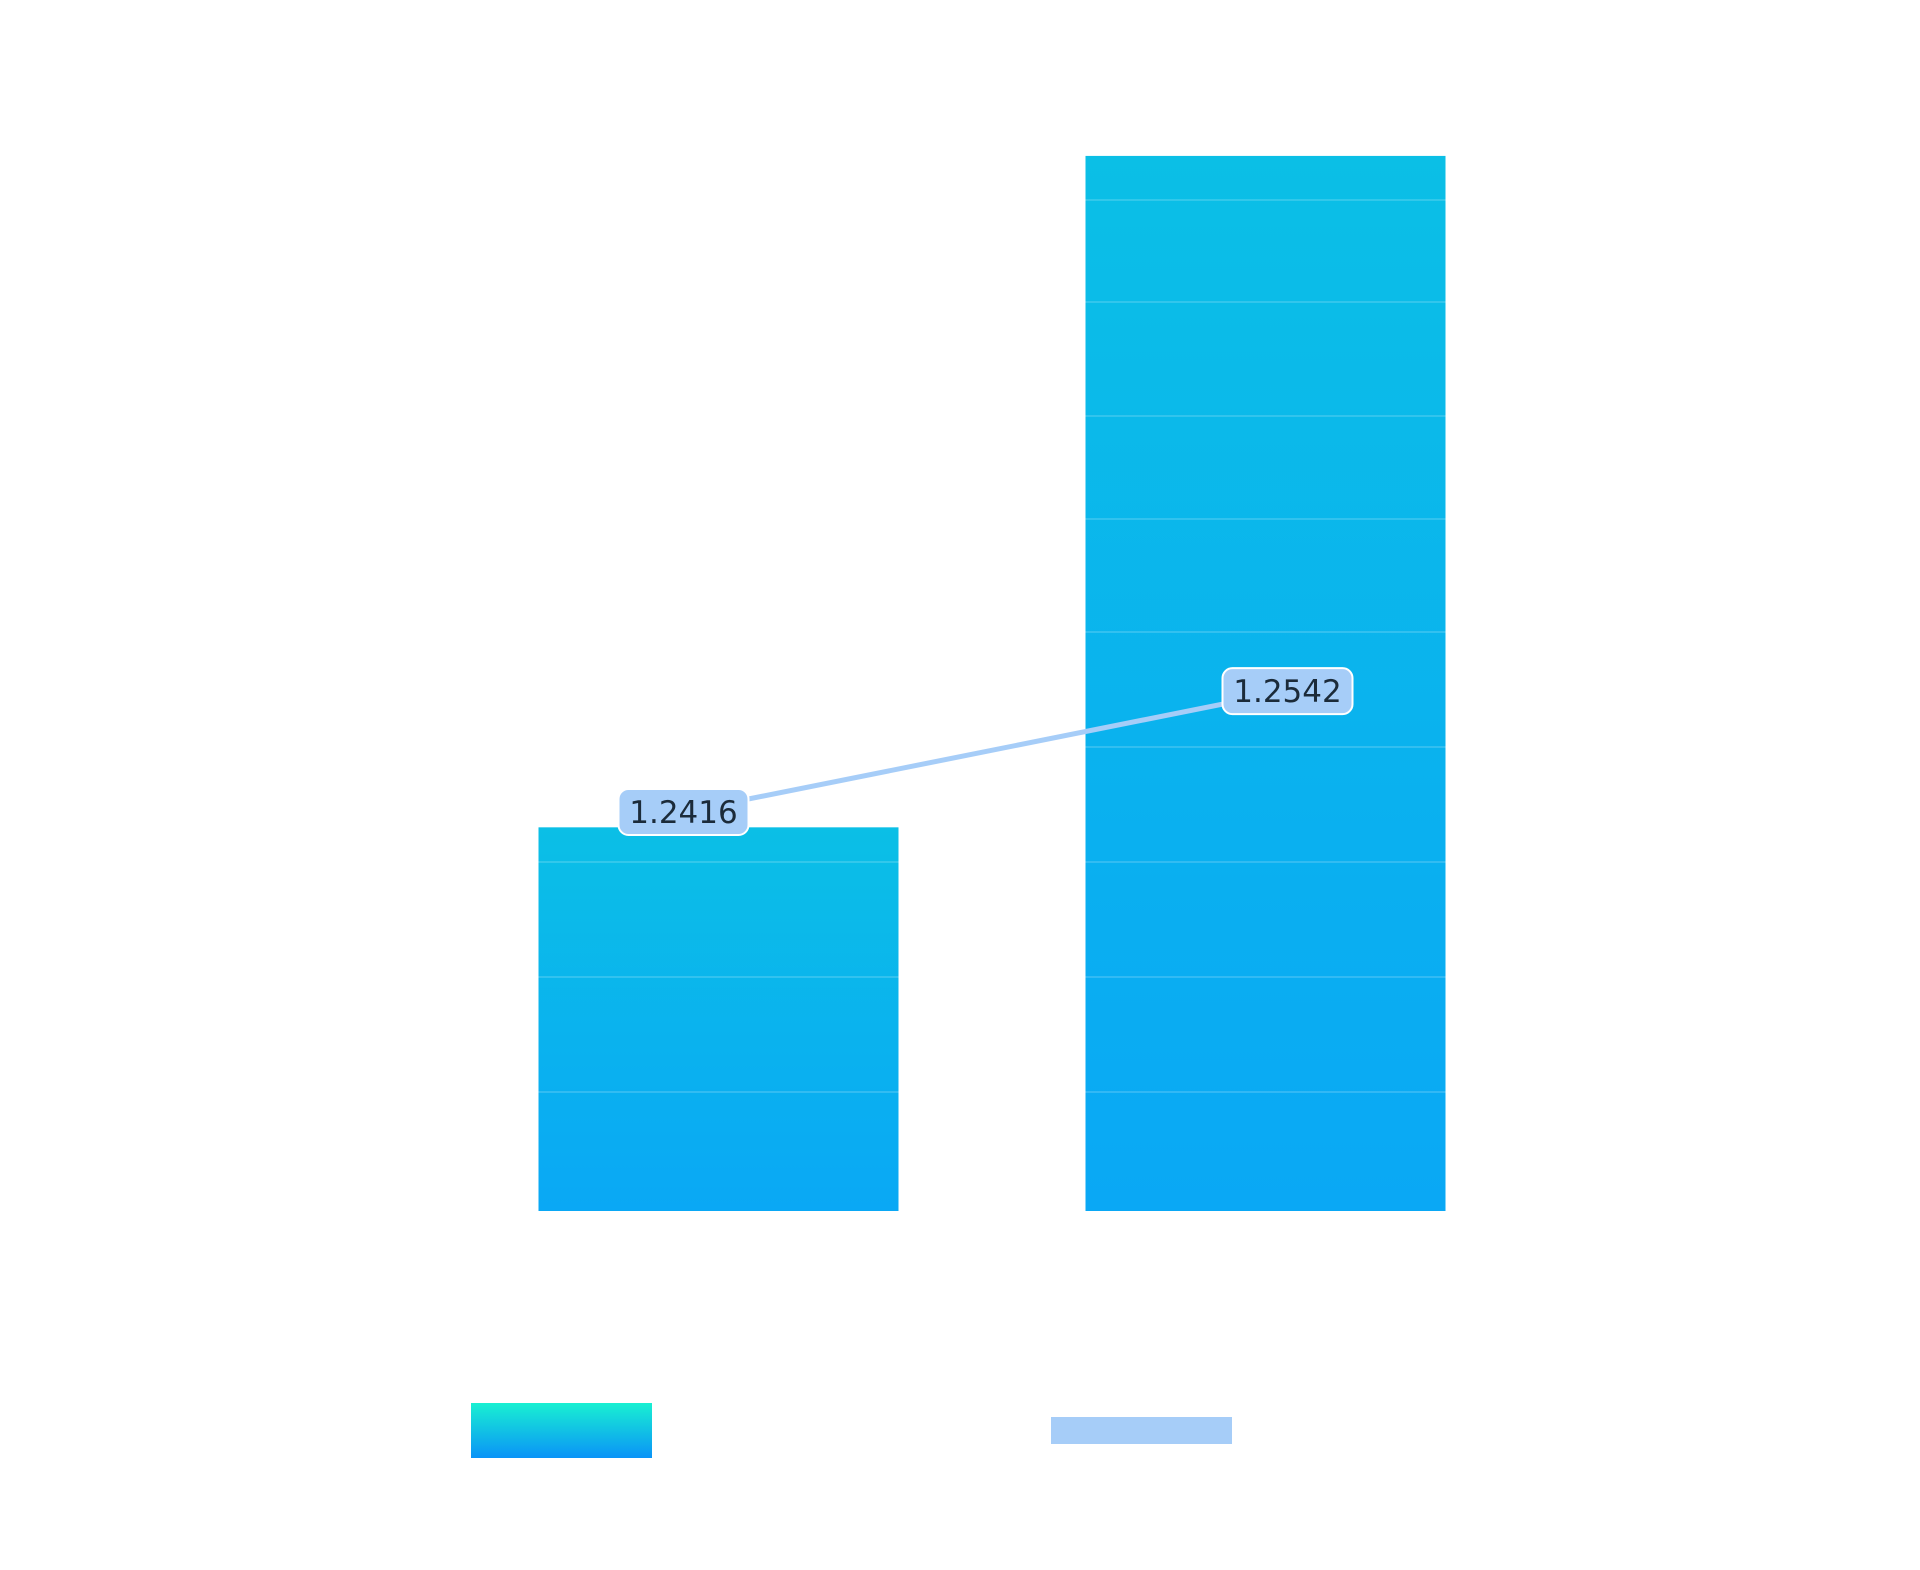 Image resolution: width=1920 pixels, height=1570 pixels. Describe the element at coordinates (718, 1019) in the screenshot. I see `bar` at that location.